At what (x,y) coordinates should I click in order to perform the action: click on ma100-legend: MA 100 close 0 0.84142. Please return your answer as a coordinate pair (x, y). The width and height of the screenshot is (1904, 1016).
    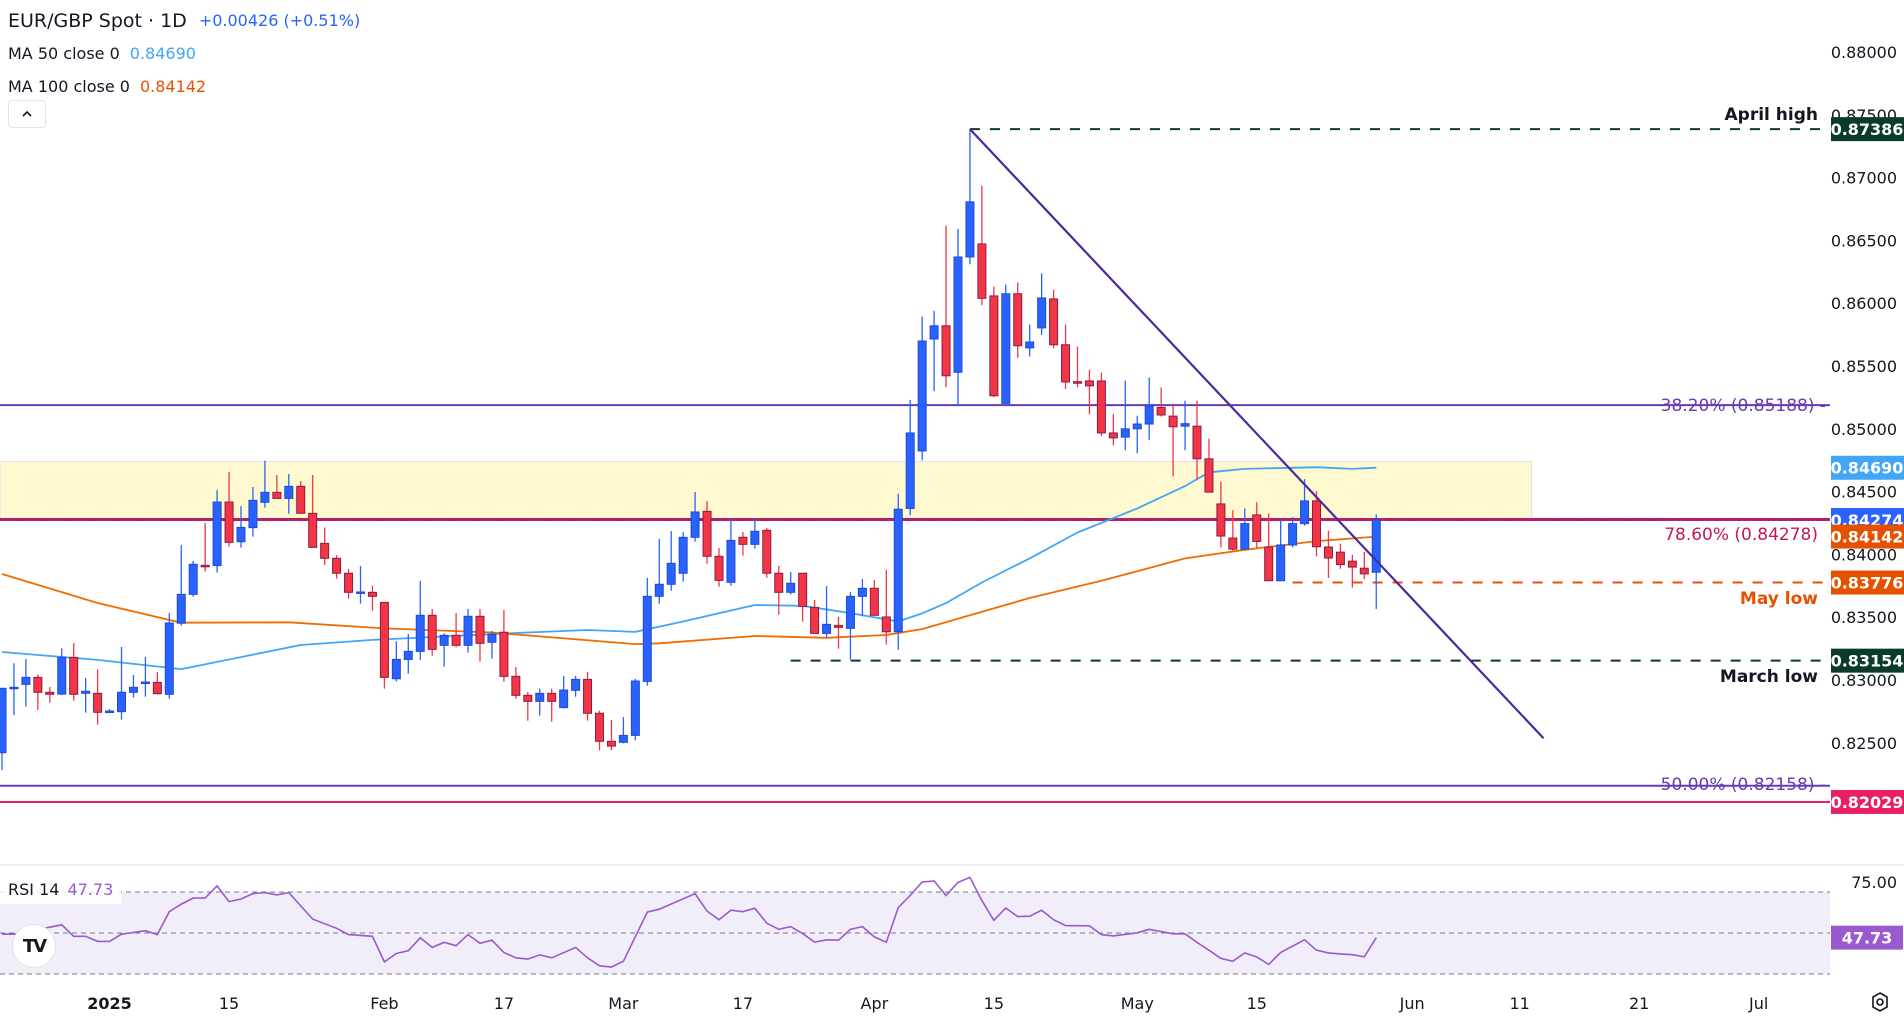
    Looking at the image, I should click on (184, 86).